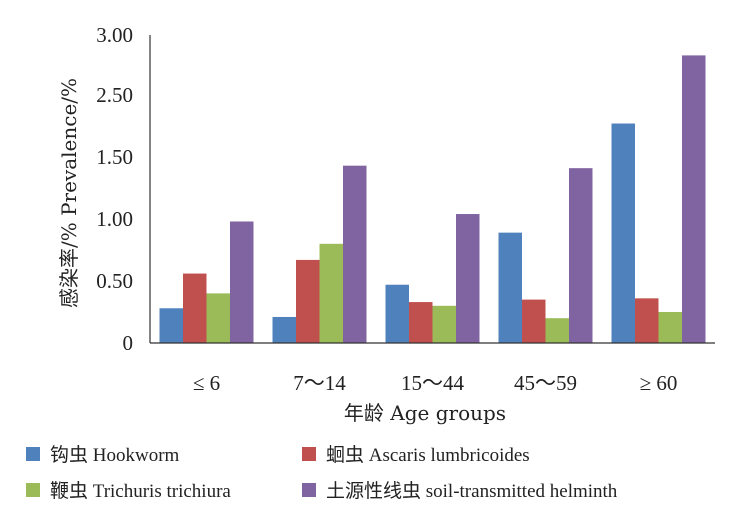  What do you see at coordinates (319, 383) in the screenshot?
I see `x-tick-label: 7～14` at bounding box center [319, 383].